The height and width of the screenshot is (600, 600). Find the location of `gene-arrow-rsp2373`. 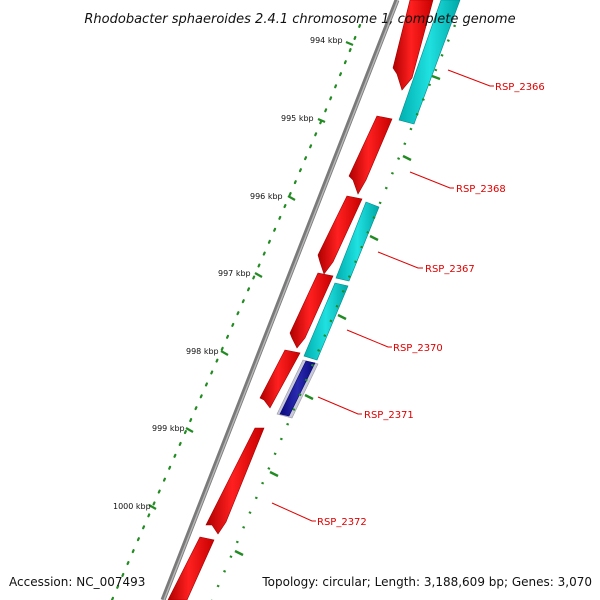

gene-arrow-rsp2373 is located at coordinates (191, 568).